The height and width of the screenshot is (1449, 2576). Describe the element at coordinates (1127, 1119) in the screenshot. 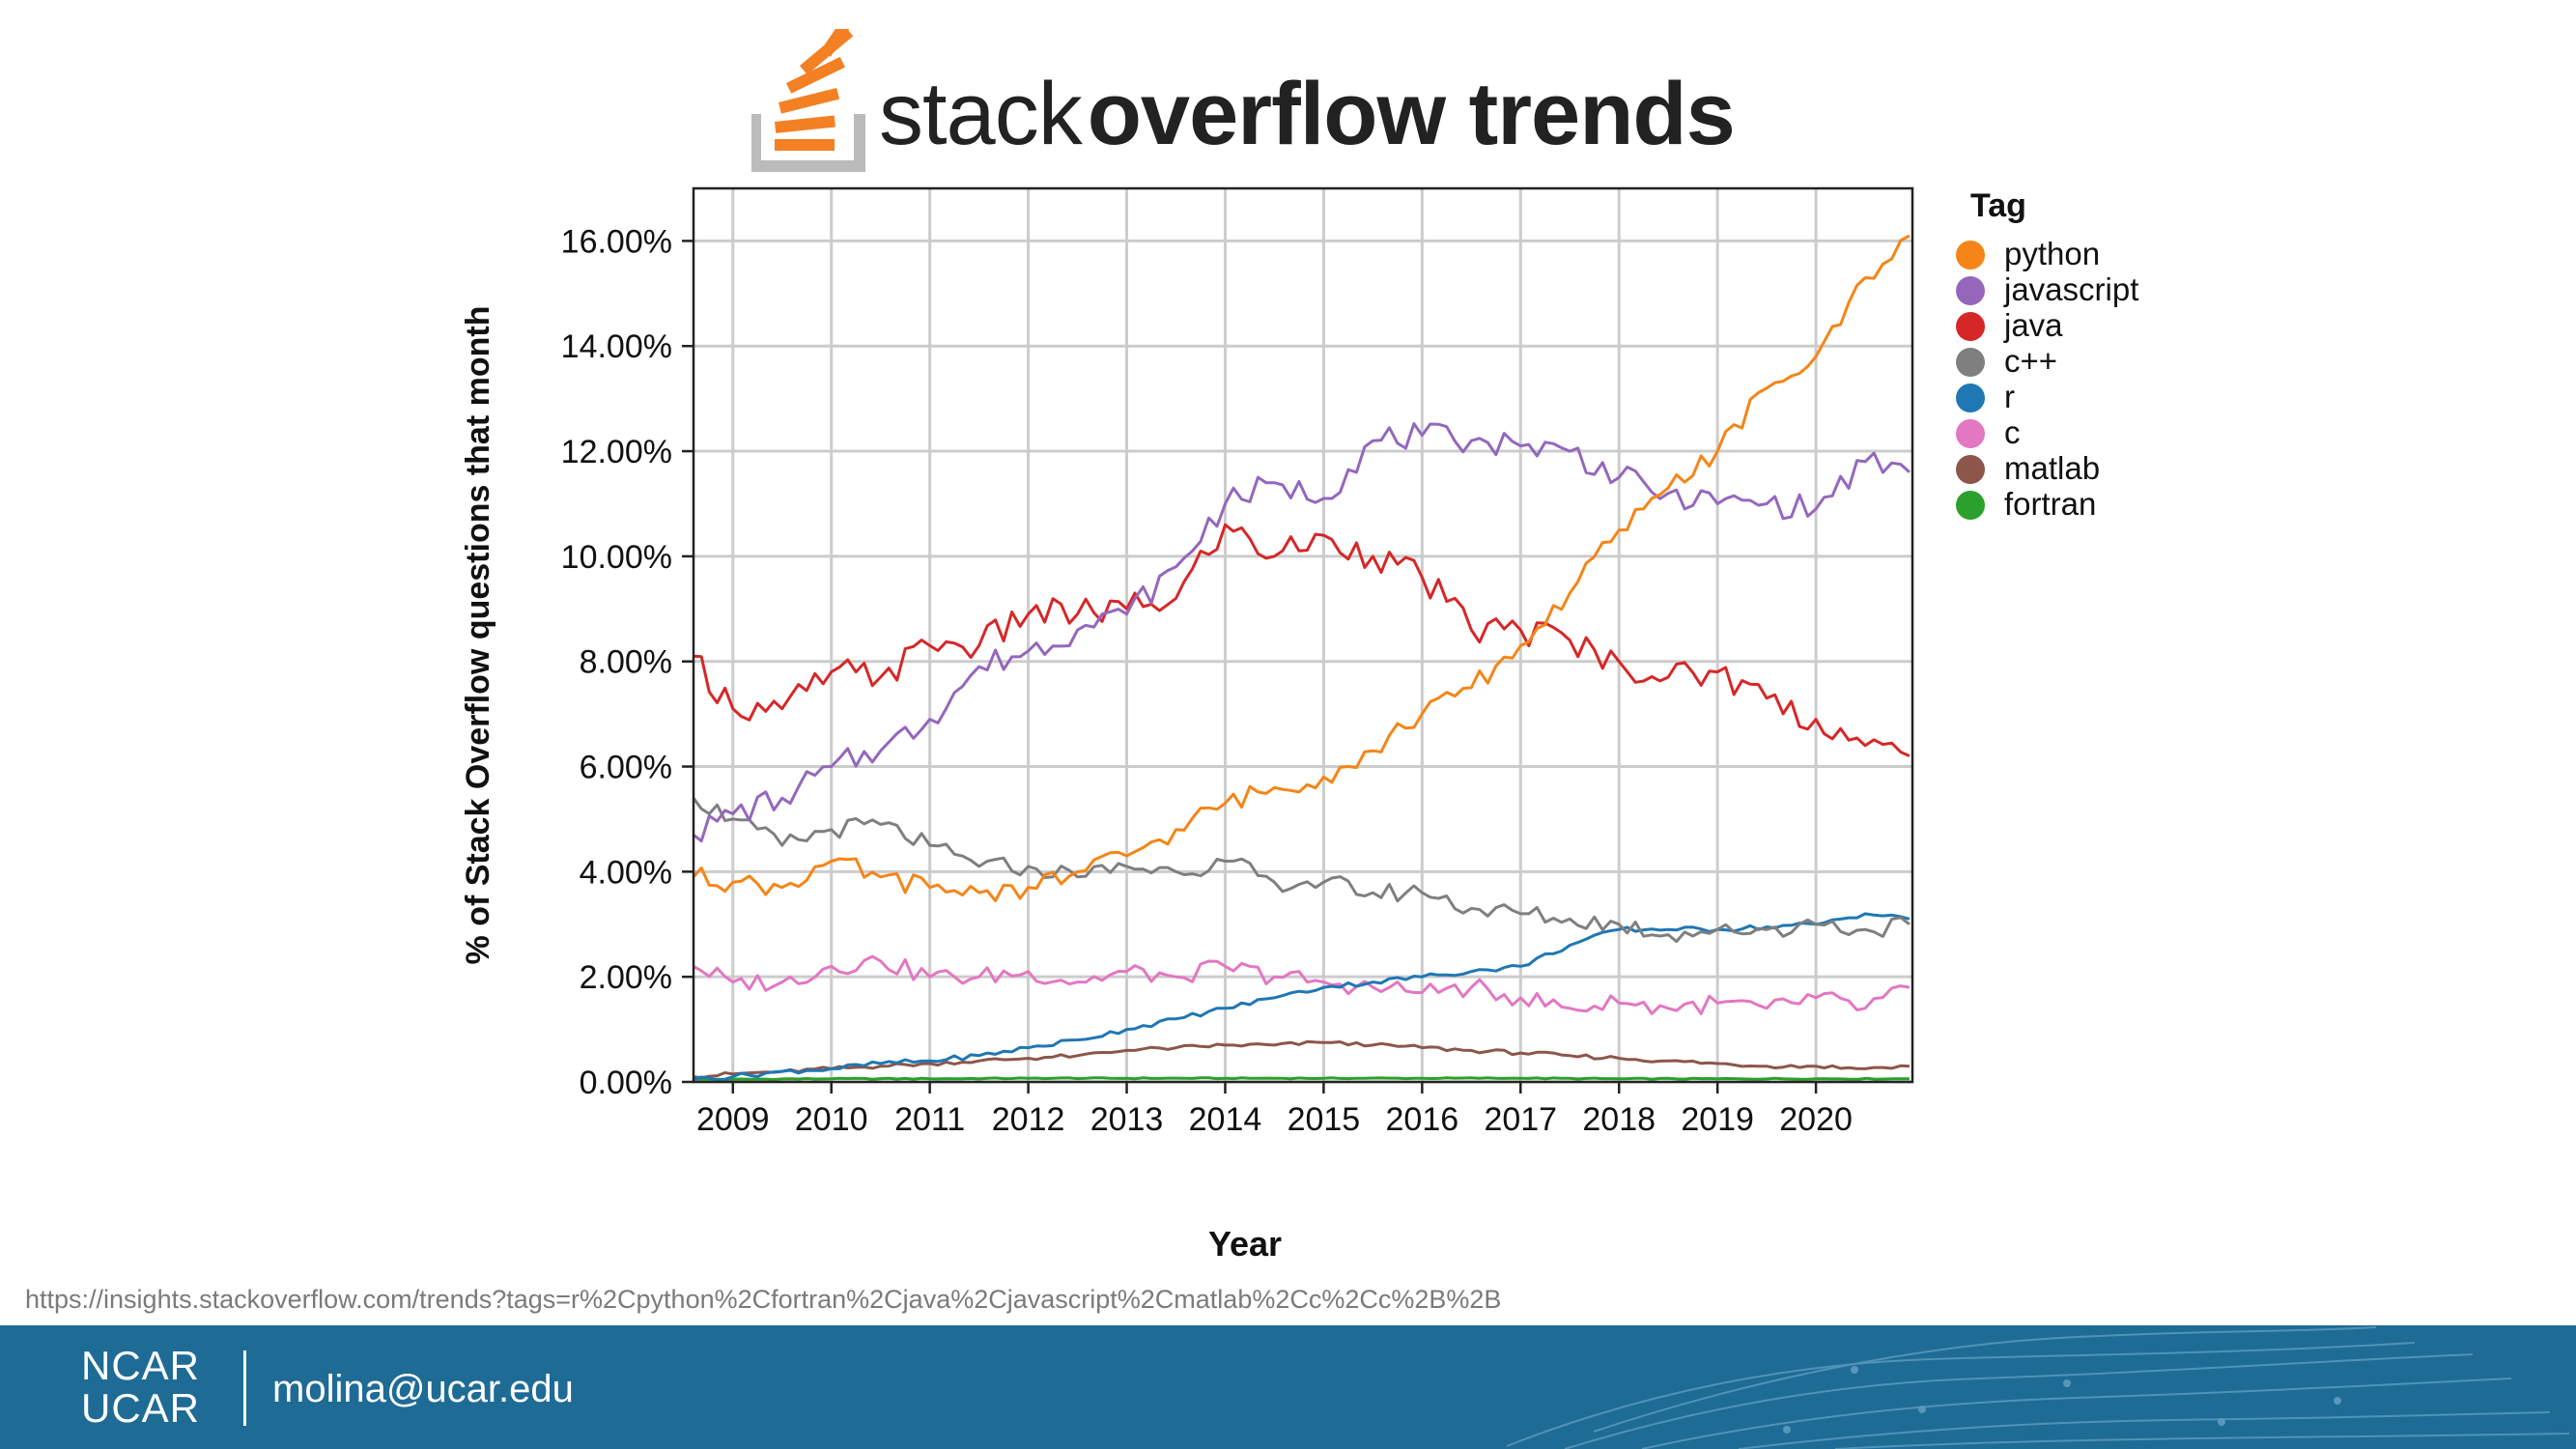

I see `x-tick-label: 2013` at that location.